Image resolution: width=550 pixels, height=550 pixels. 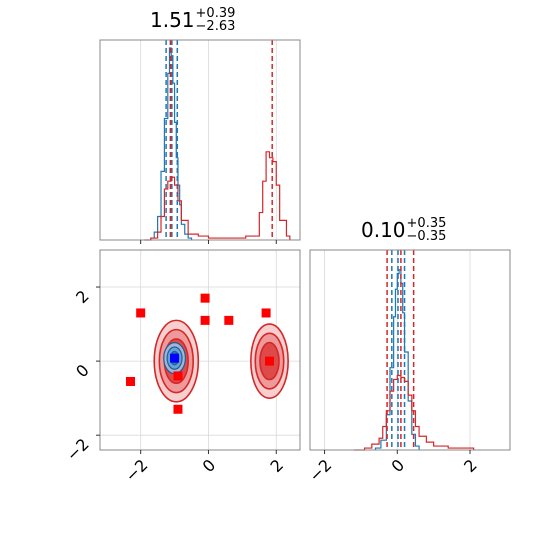 I want to click on blue-median-point, so click(x=175, y=358).